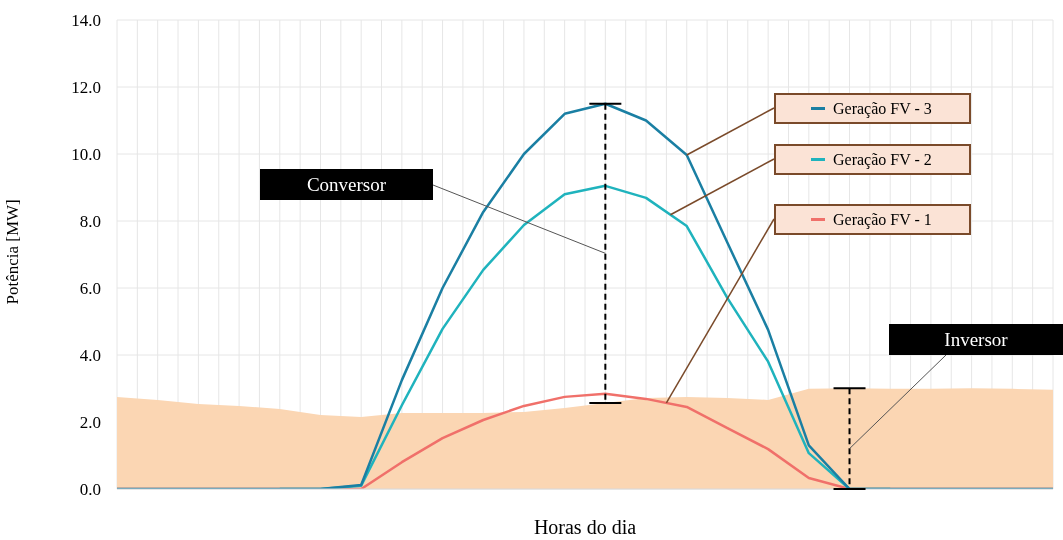 The image size is (1063, 540). Describe the element at coordinates (86, 21) in the screenshot. I see `y-tick-label: 14.0` at that location.